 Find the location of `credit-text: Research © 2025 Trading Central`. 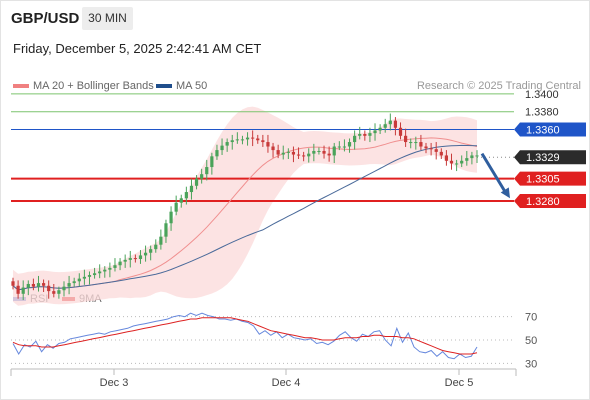

credit-text: Research © 2025 Trading Central is located at coordinates (498, 86).